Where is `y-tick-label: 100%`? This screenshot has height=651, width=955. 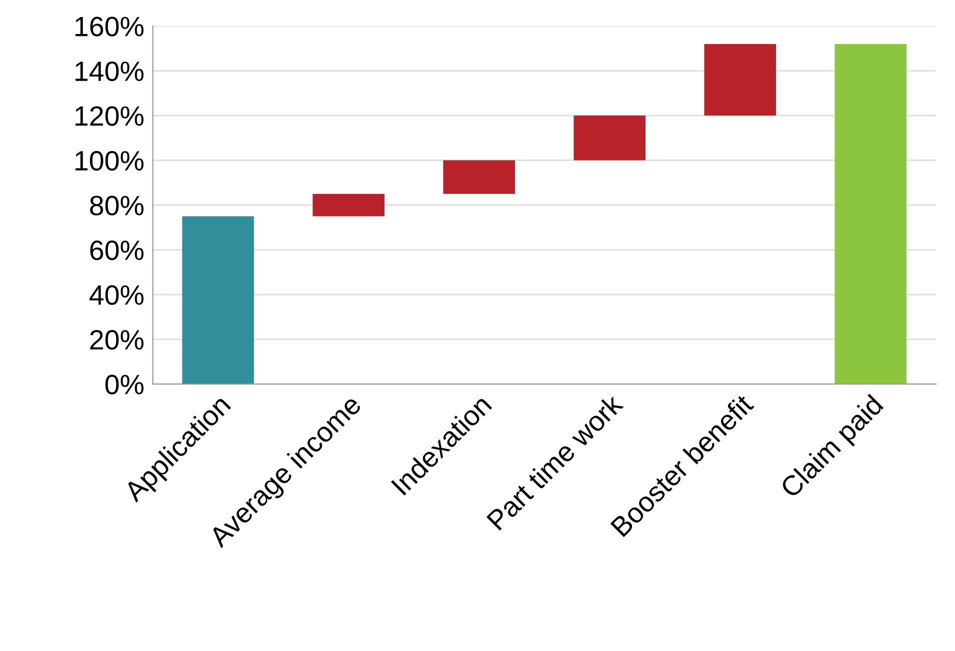
y-tick-label: 100% is located at coordinates (110, 160).